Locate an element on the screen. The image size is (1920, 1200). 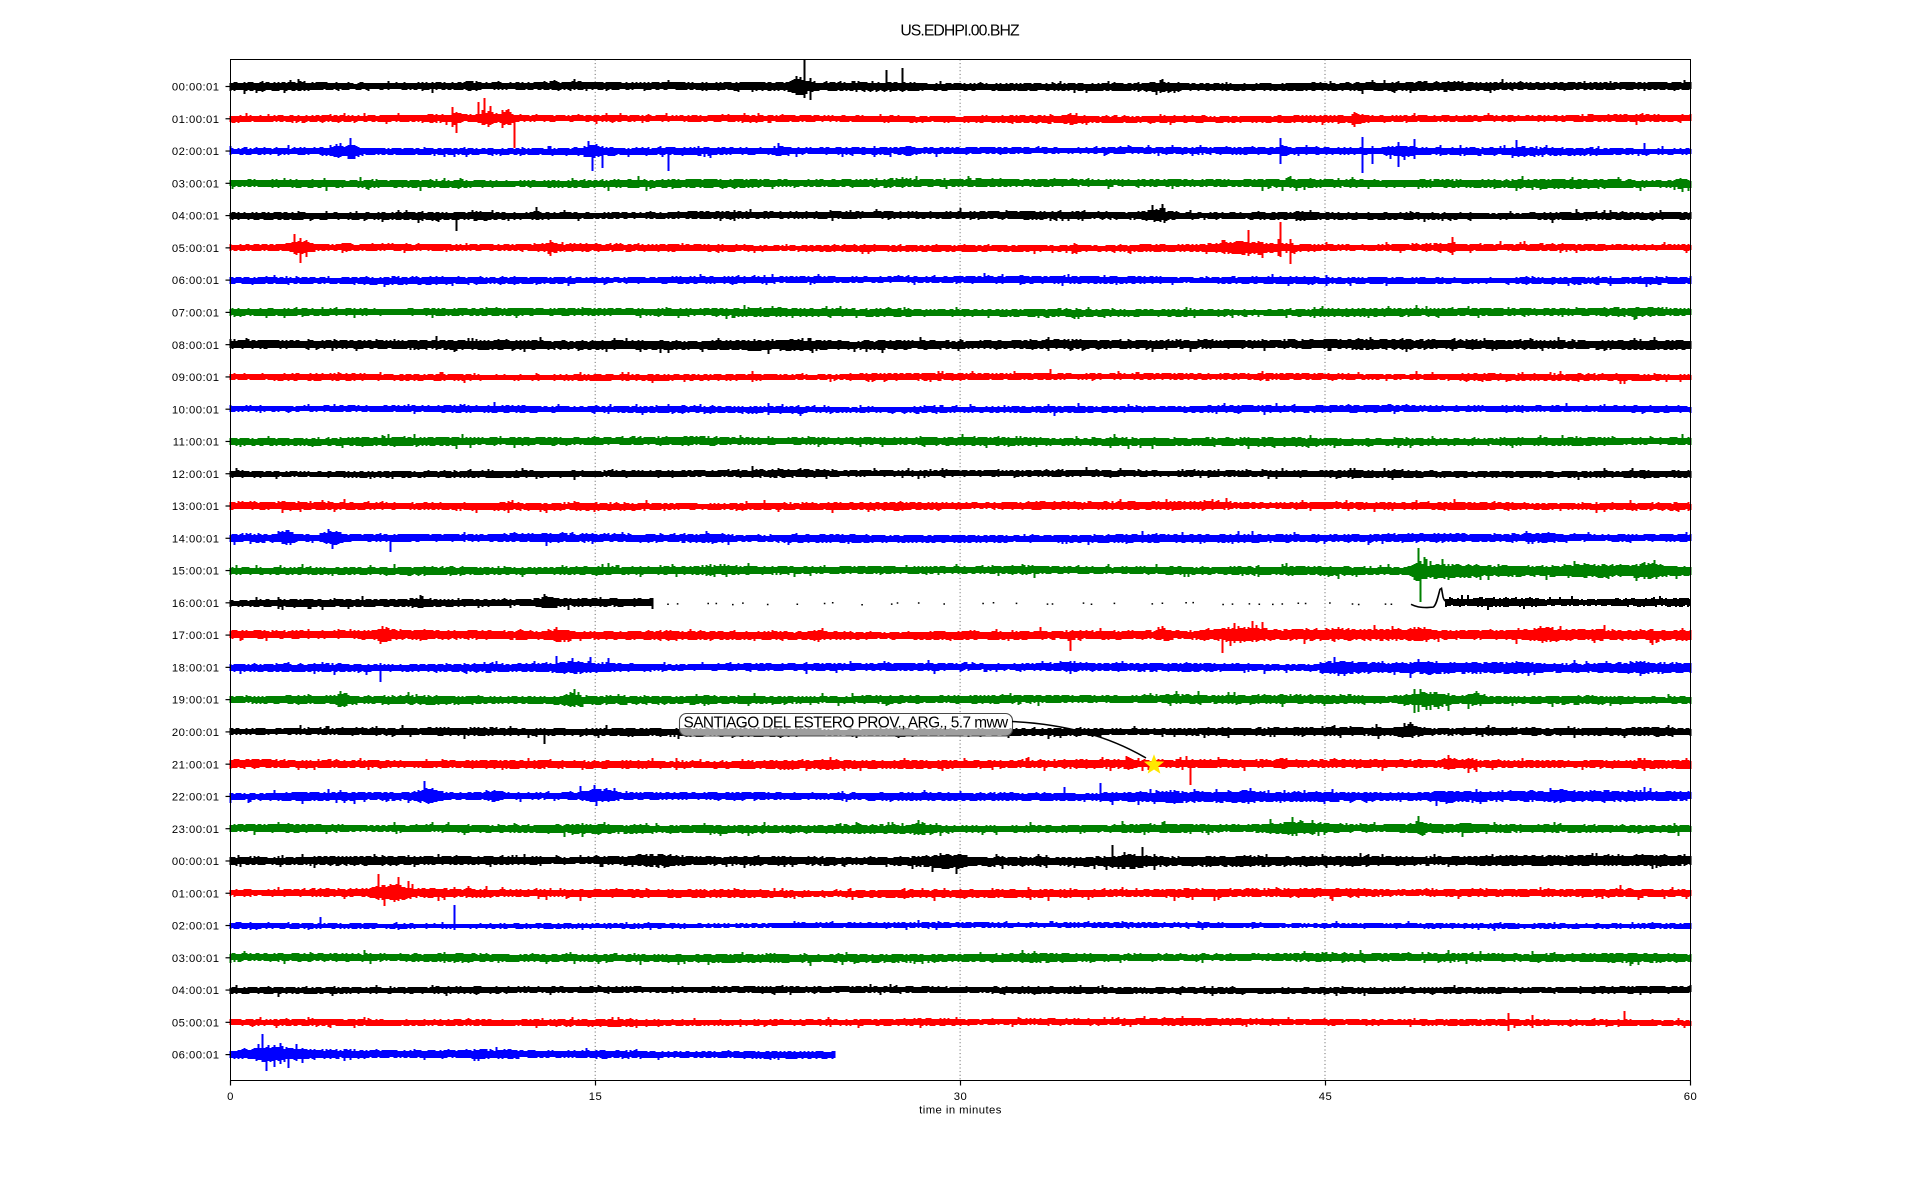
svg-text:SANTIAGO DEL ESTERO PROV., ARG: SANTIAGO DEL ESTERO PROV., ARG., 5.7 mww is located at coordinates (847, 723).